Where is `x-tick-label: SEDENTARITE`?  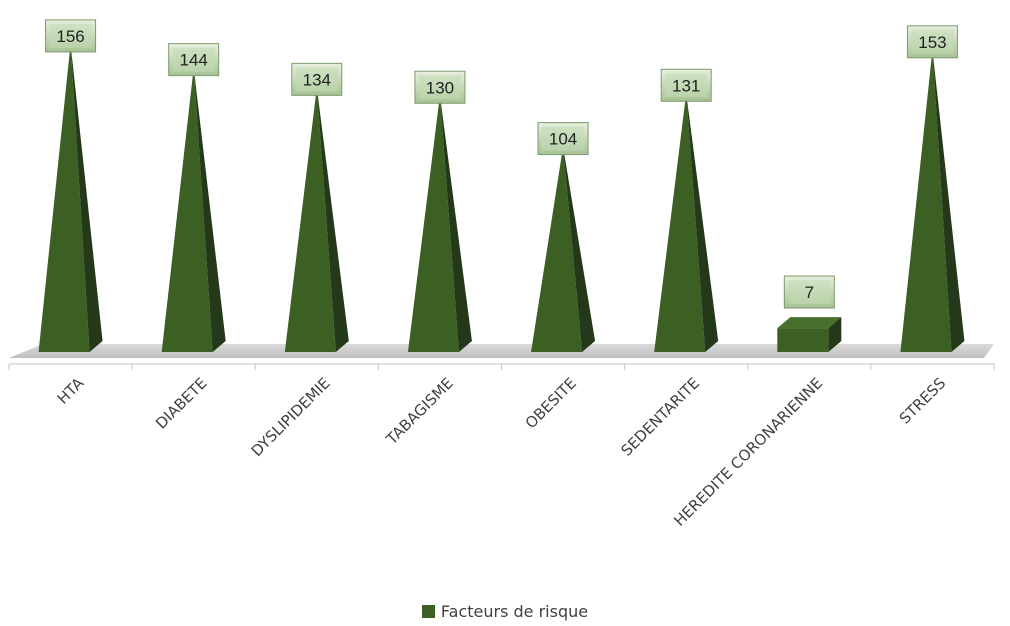 x-tick-label: SEDENTARITE is located at coordinates (660, 417).